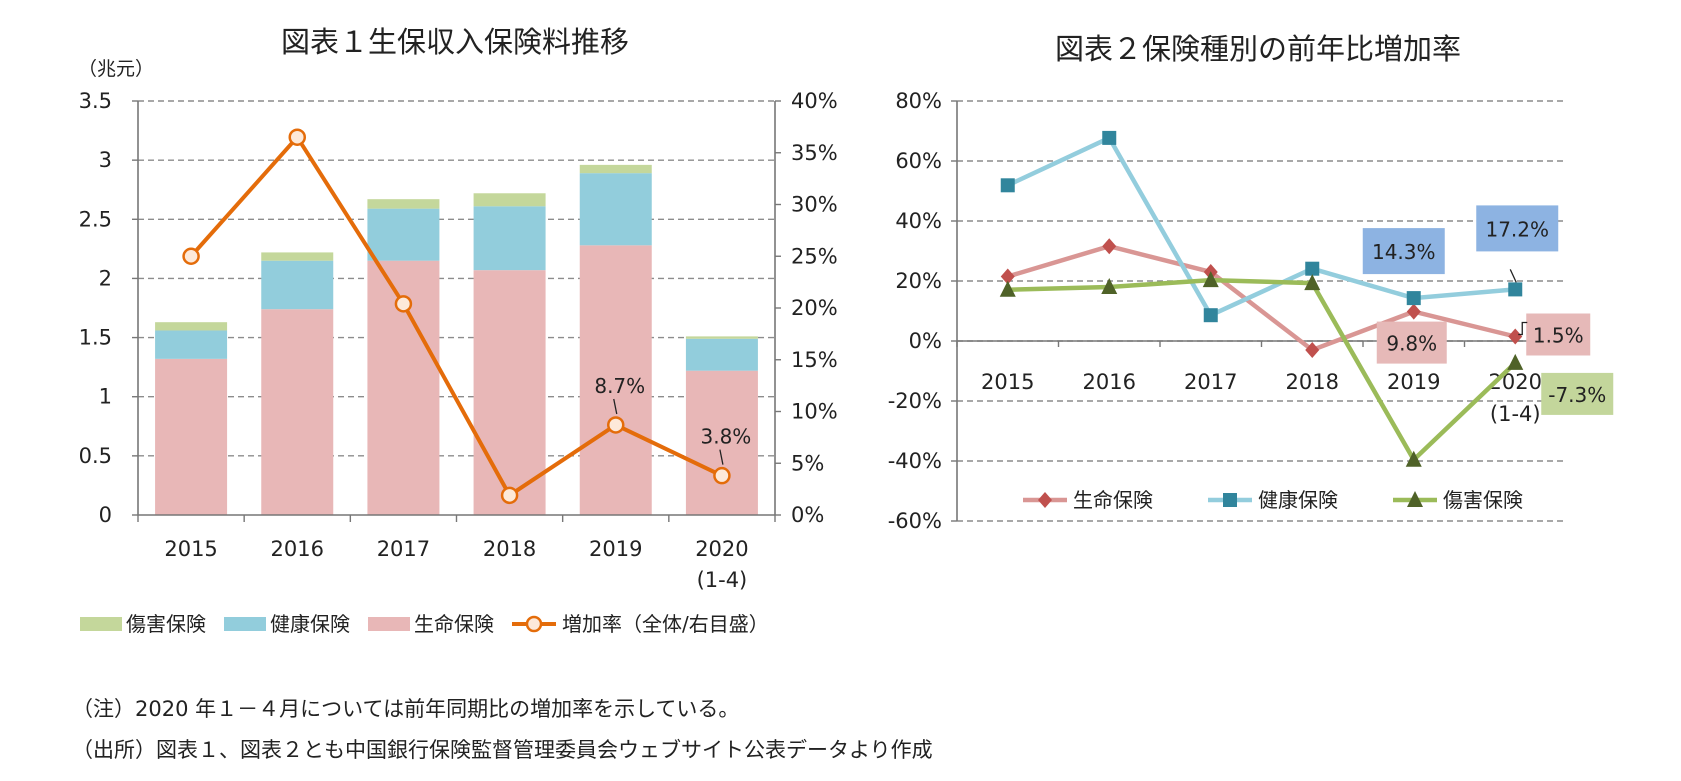  I want to click on chart2-x-tick: 2017, so click(1210, 382).